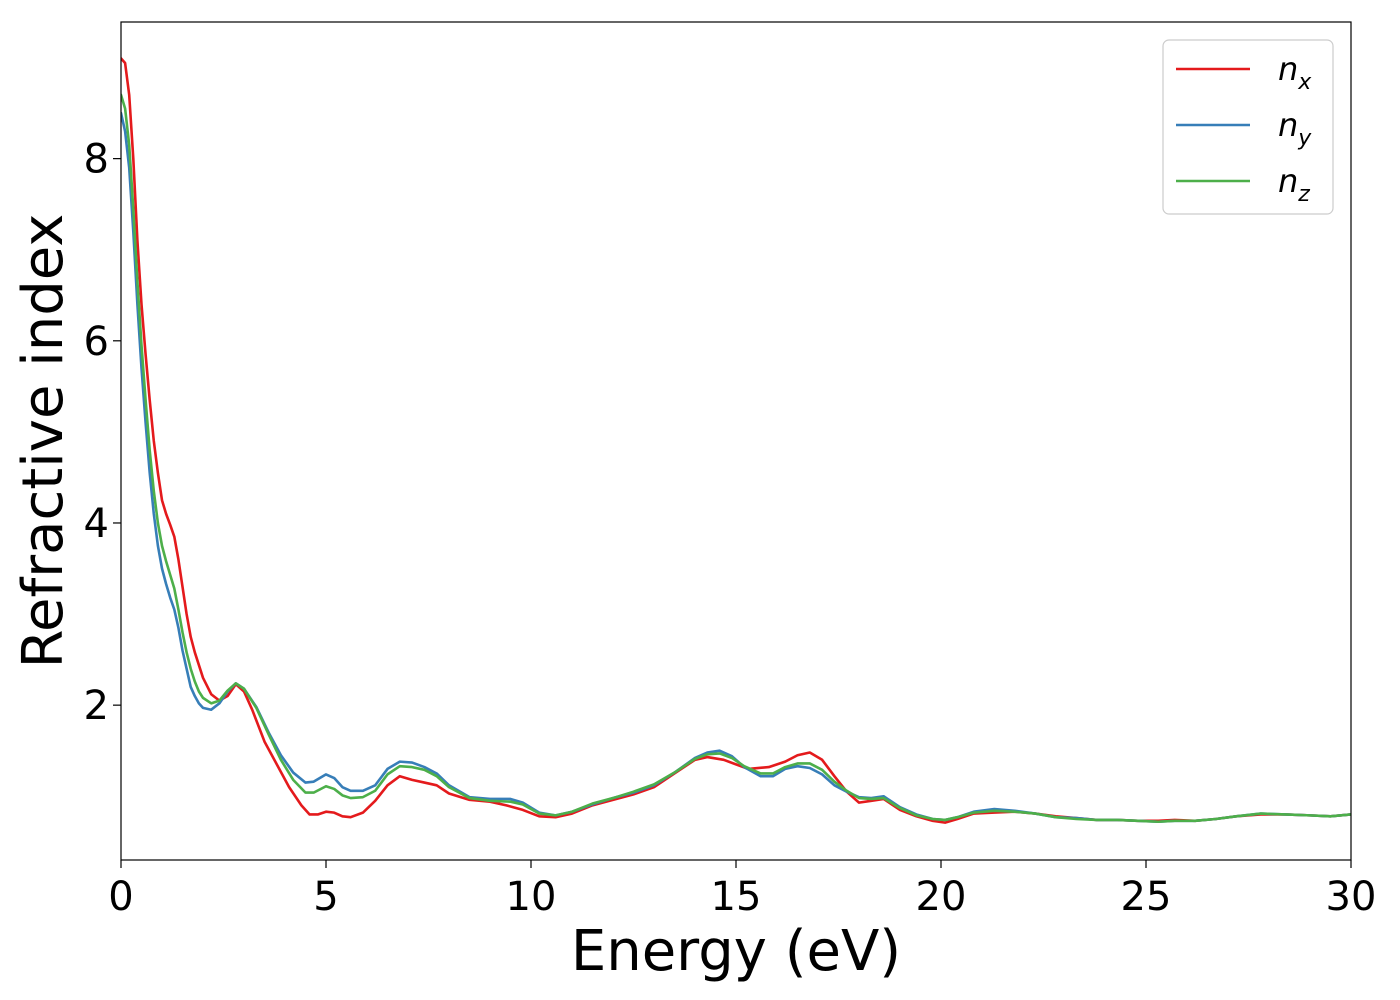  I want to click on y-tick-label: 2, so click(96, 706).